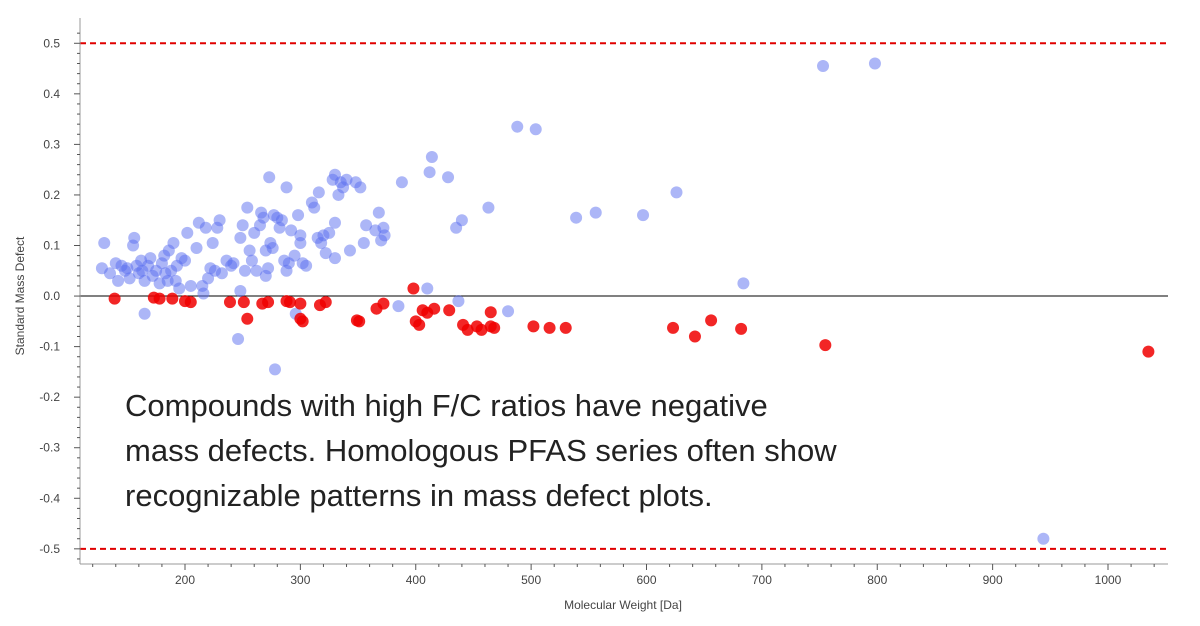 The width and height of the screenshot is (1200, 626). I want to click on x-tick-label: 900, so click(993, 580).